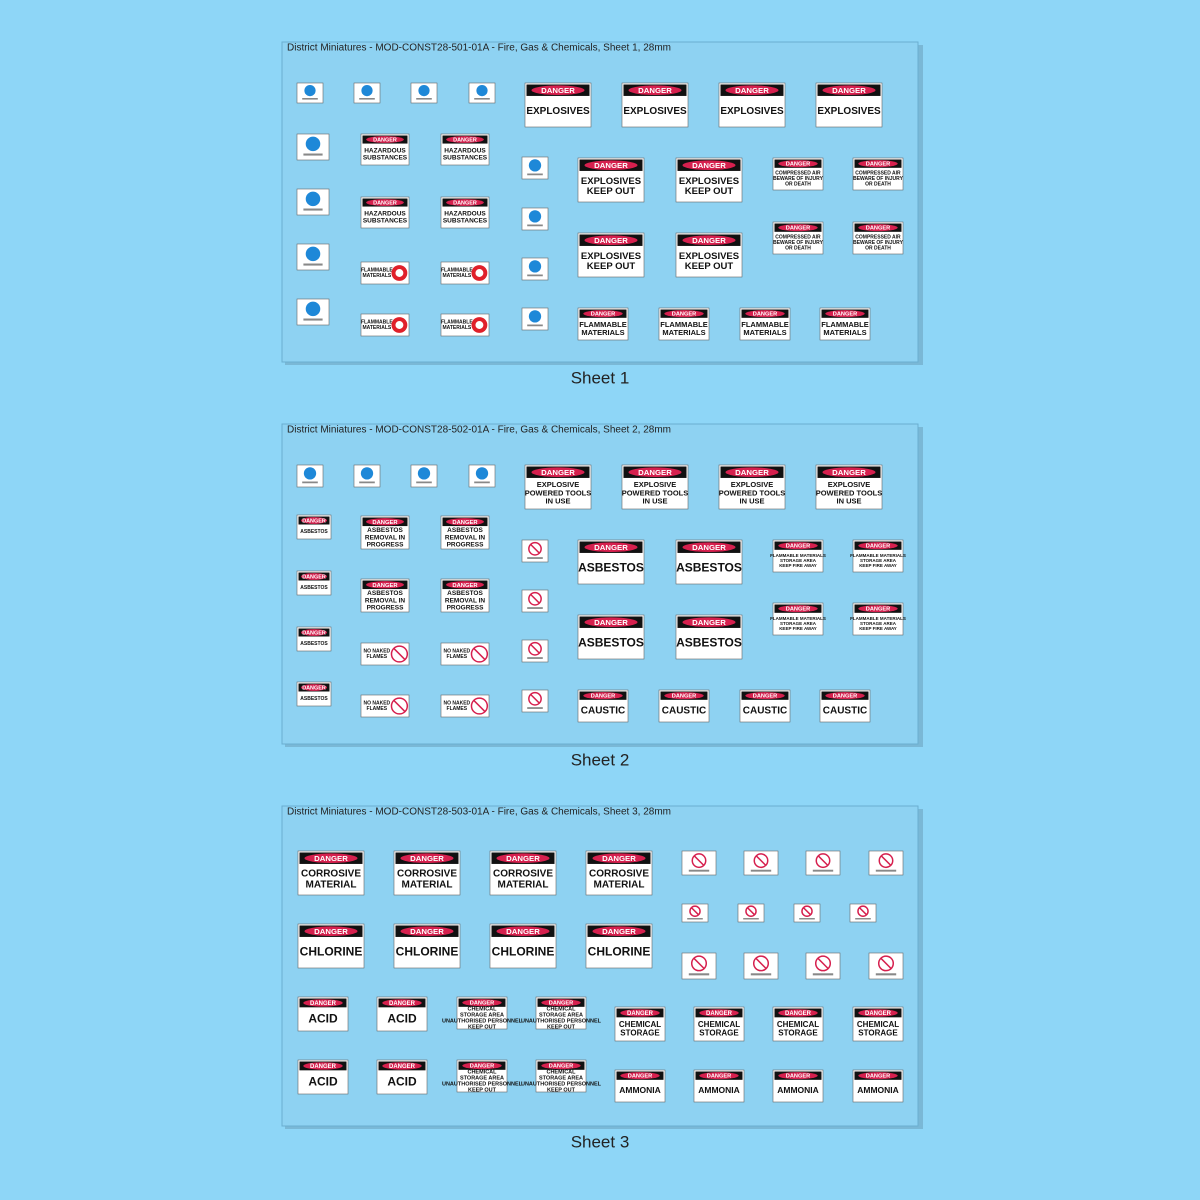  What do you see at coordinates (457, 323) in the screenshot?
I see `sign-text: FLAMMABLE` at bounding box center [457, 323].